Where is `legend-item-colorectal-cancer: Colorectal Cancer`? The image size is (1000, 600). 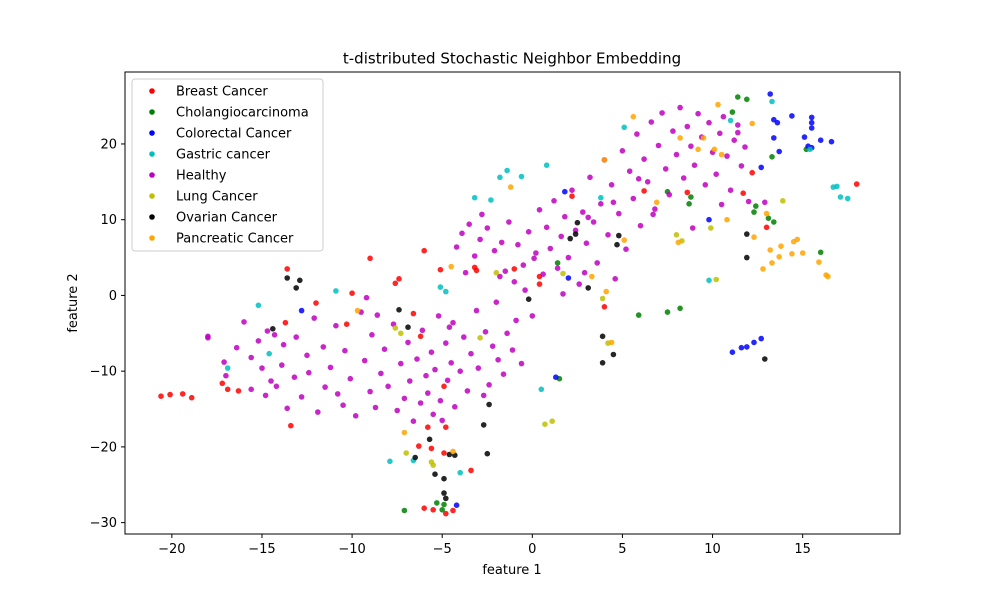
legend-item-colorectal-cancer: Colorectal Cancer is located at coordinates (220, 134).